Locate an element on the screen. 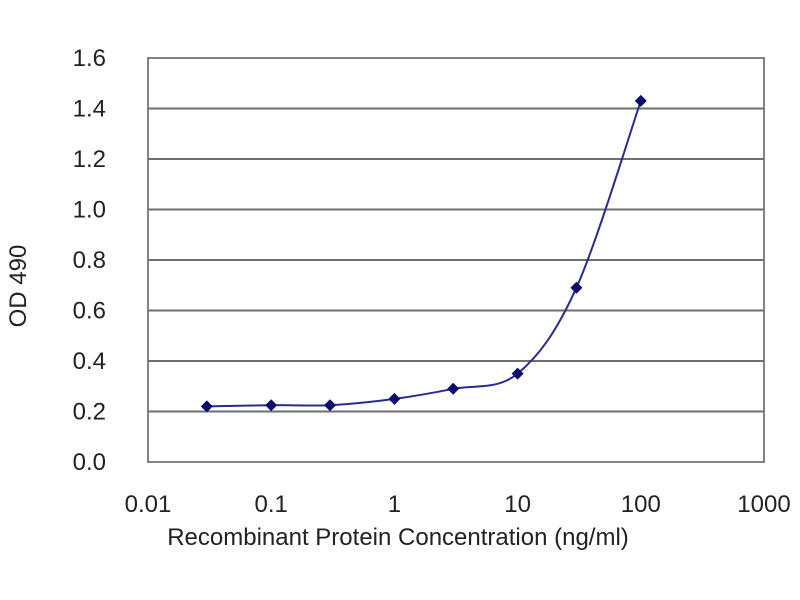 The image size is (800, 600). x-tick-labels: 0.01 0.1 1 10 100 1000 is located at coordinates (458, 504).